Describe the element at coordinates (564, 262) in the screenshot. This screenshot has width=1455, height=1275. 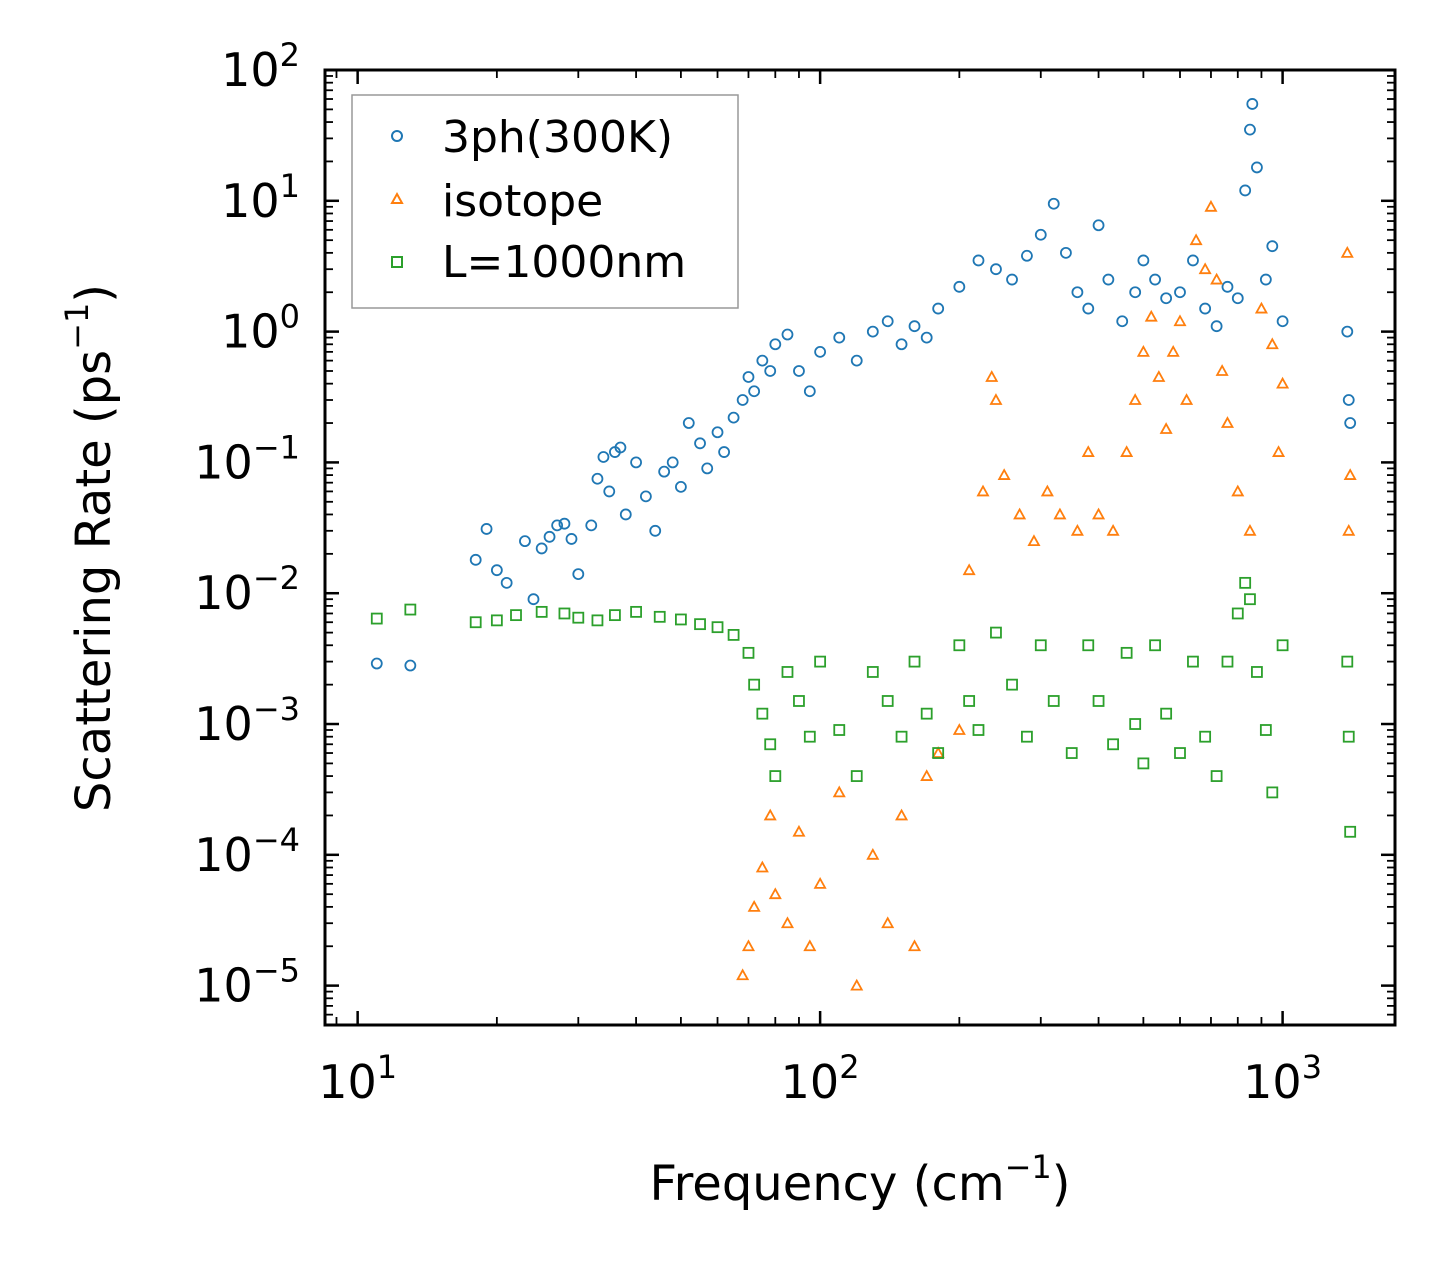
I see `legend-label-boundary: L=1000nm` at that location.